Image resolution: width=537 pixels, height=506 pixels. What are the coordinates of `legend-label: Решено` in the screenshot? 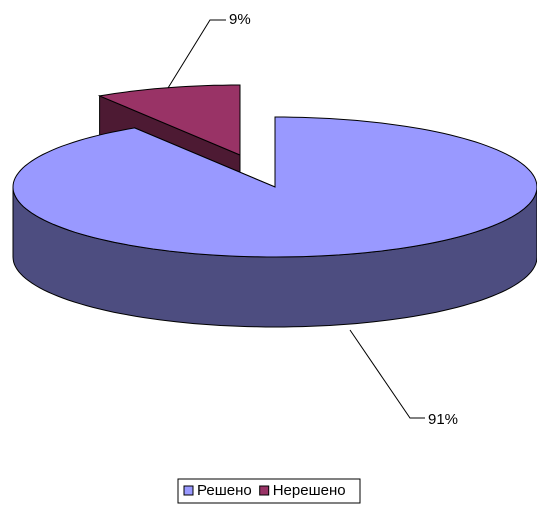 It's located at (224, 490).